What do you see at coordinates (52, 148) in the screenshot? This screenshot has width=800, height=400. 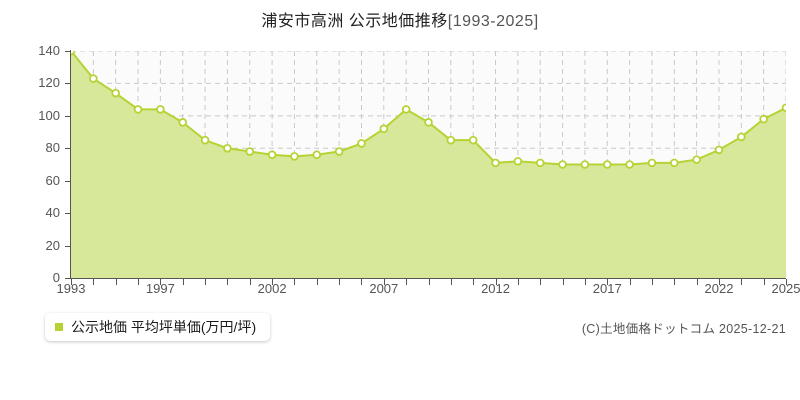 I see `y-tick-label: 80` at bounding box center [52, 148].